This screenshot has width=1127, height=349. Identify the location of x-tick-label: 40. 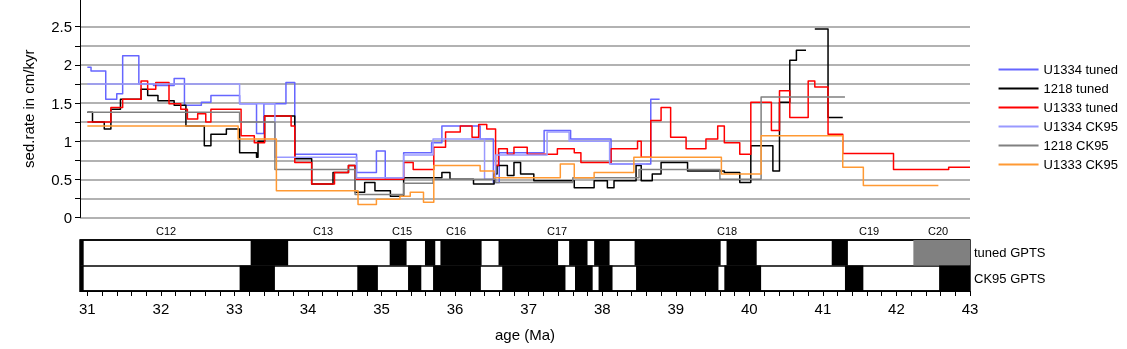
(749, 308).